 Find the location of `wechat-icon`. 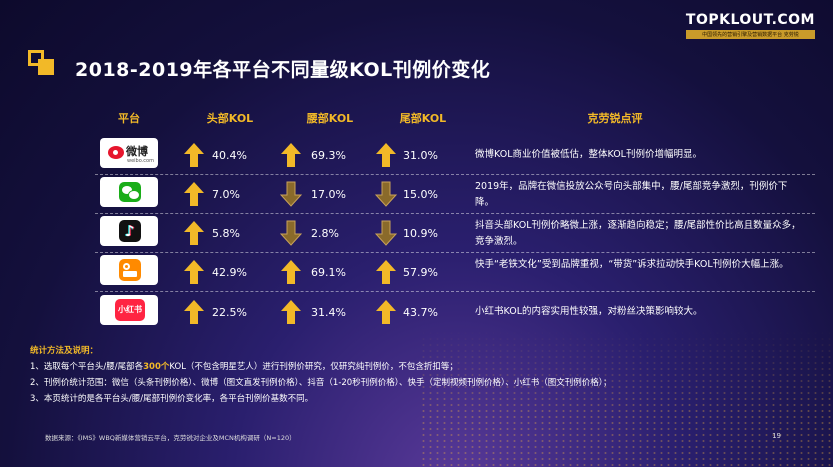

wechat-icon is located at coordinates (130, 192).